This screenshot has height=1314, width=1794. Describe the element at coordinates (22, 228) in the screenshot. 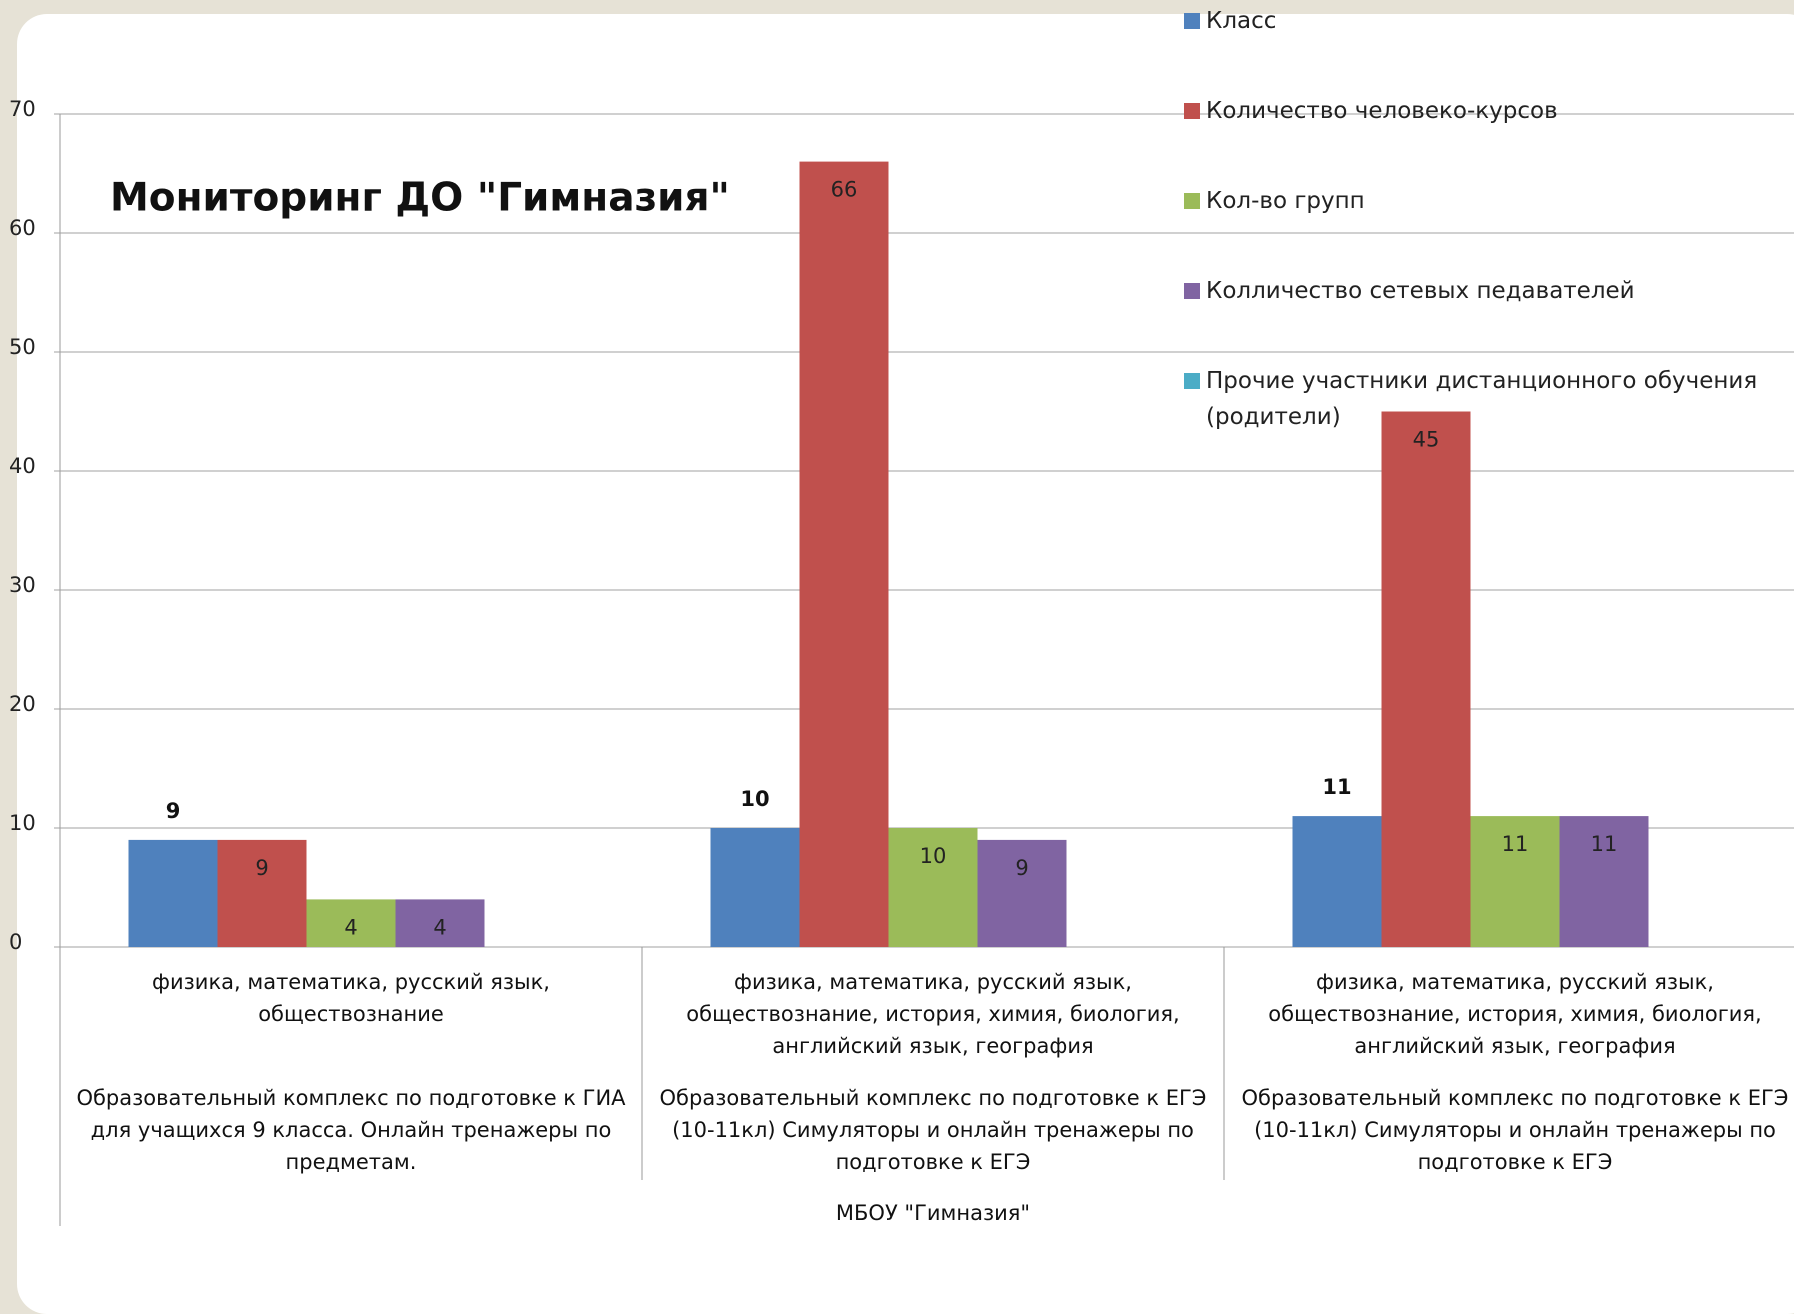

I see `y-tick-label: 60` at that location.